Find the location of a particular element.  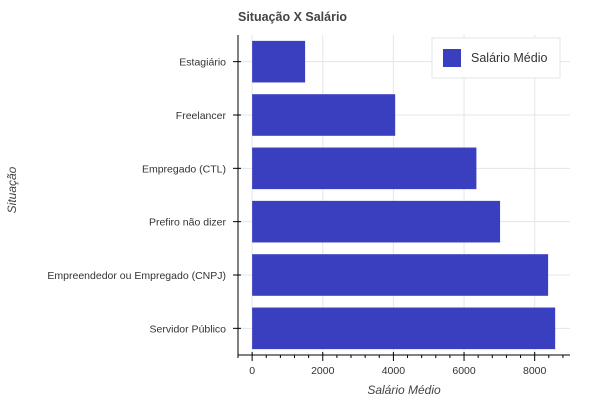

y-tick-label: Servidor Público is located at coordinates (188, 329).